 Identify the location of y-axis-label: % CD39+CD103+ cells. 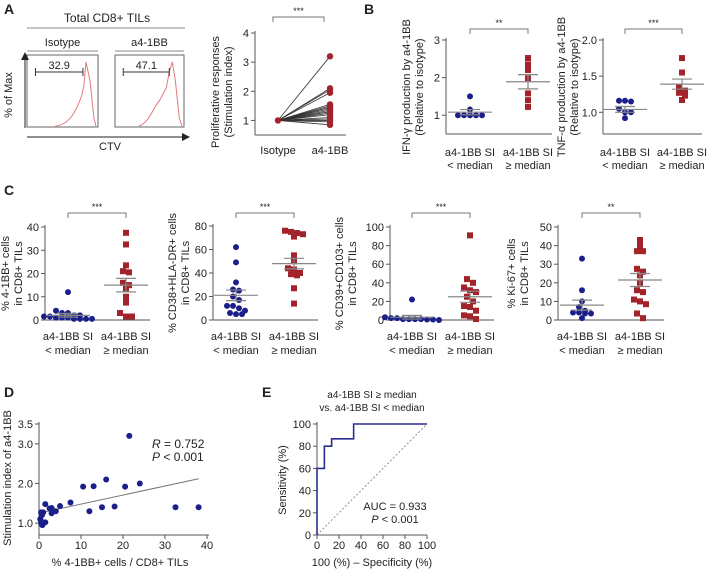
(340, 273).